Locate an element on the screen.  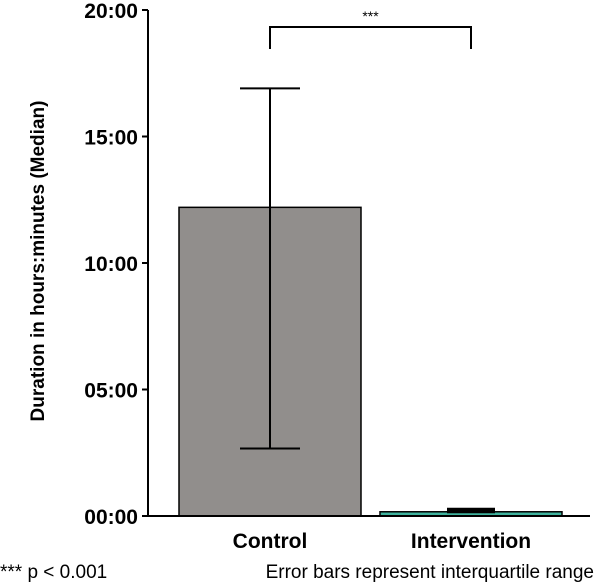
x-tick-label: Intervention is located at coordinates (471, 541).